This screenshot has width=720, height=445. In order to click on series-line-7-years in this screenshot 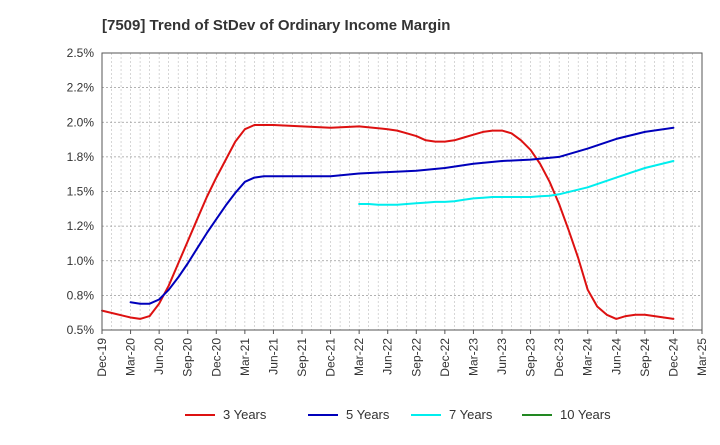, I will do `click(516, 183)`.